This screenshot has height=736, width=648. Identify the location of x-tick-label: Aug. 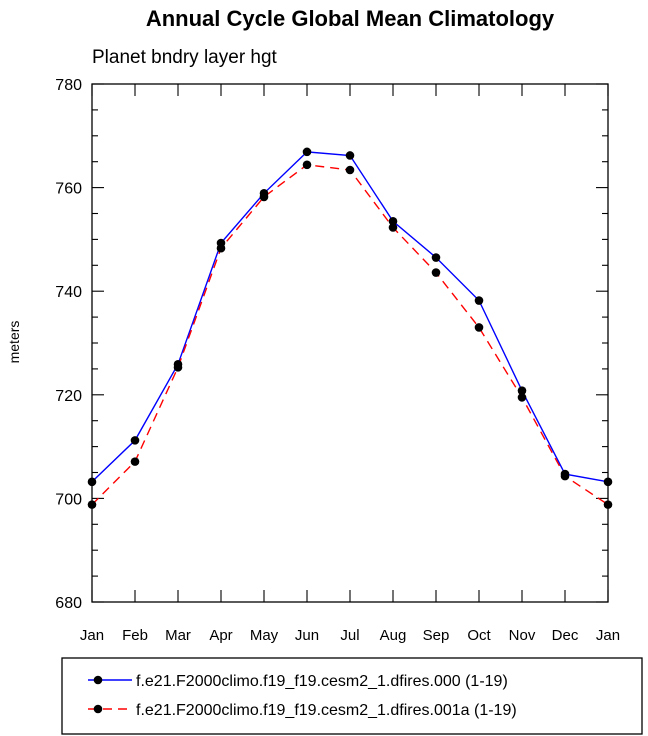
(393, 635).